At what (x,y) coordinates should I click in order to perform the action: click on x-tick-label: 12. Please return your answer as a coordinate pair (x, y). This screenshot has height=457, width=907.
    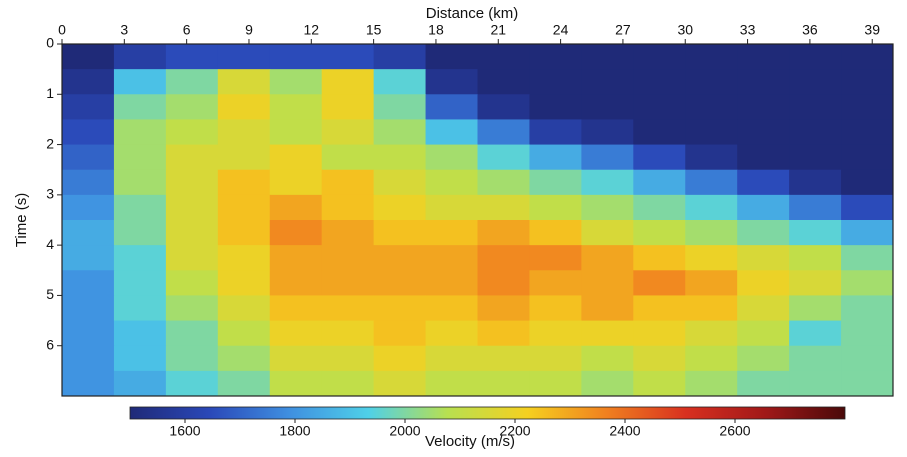
    Looking at the image, I should click on (312, 30).